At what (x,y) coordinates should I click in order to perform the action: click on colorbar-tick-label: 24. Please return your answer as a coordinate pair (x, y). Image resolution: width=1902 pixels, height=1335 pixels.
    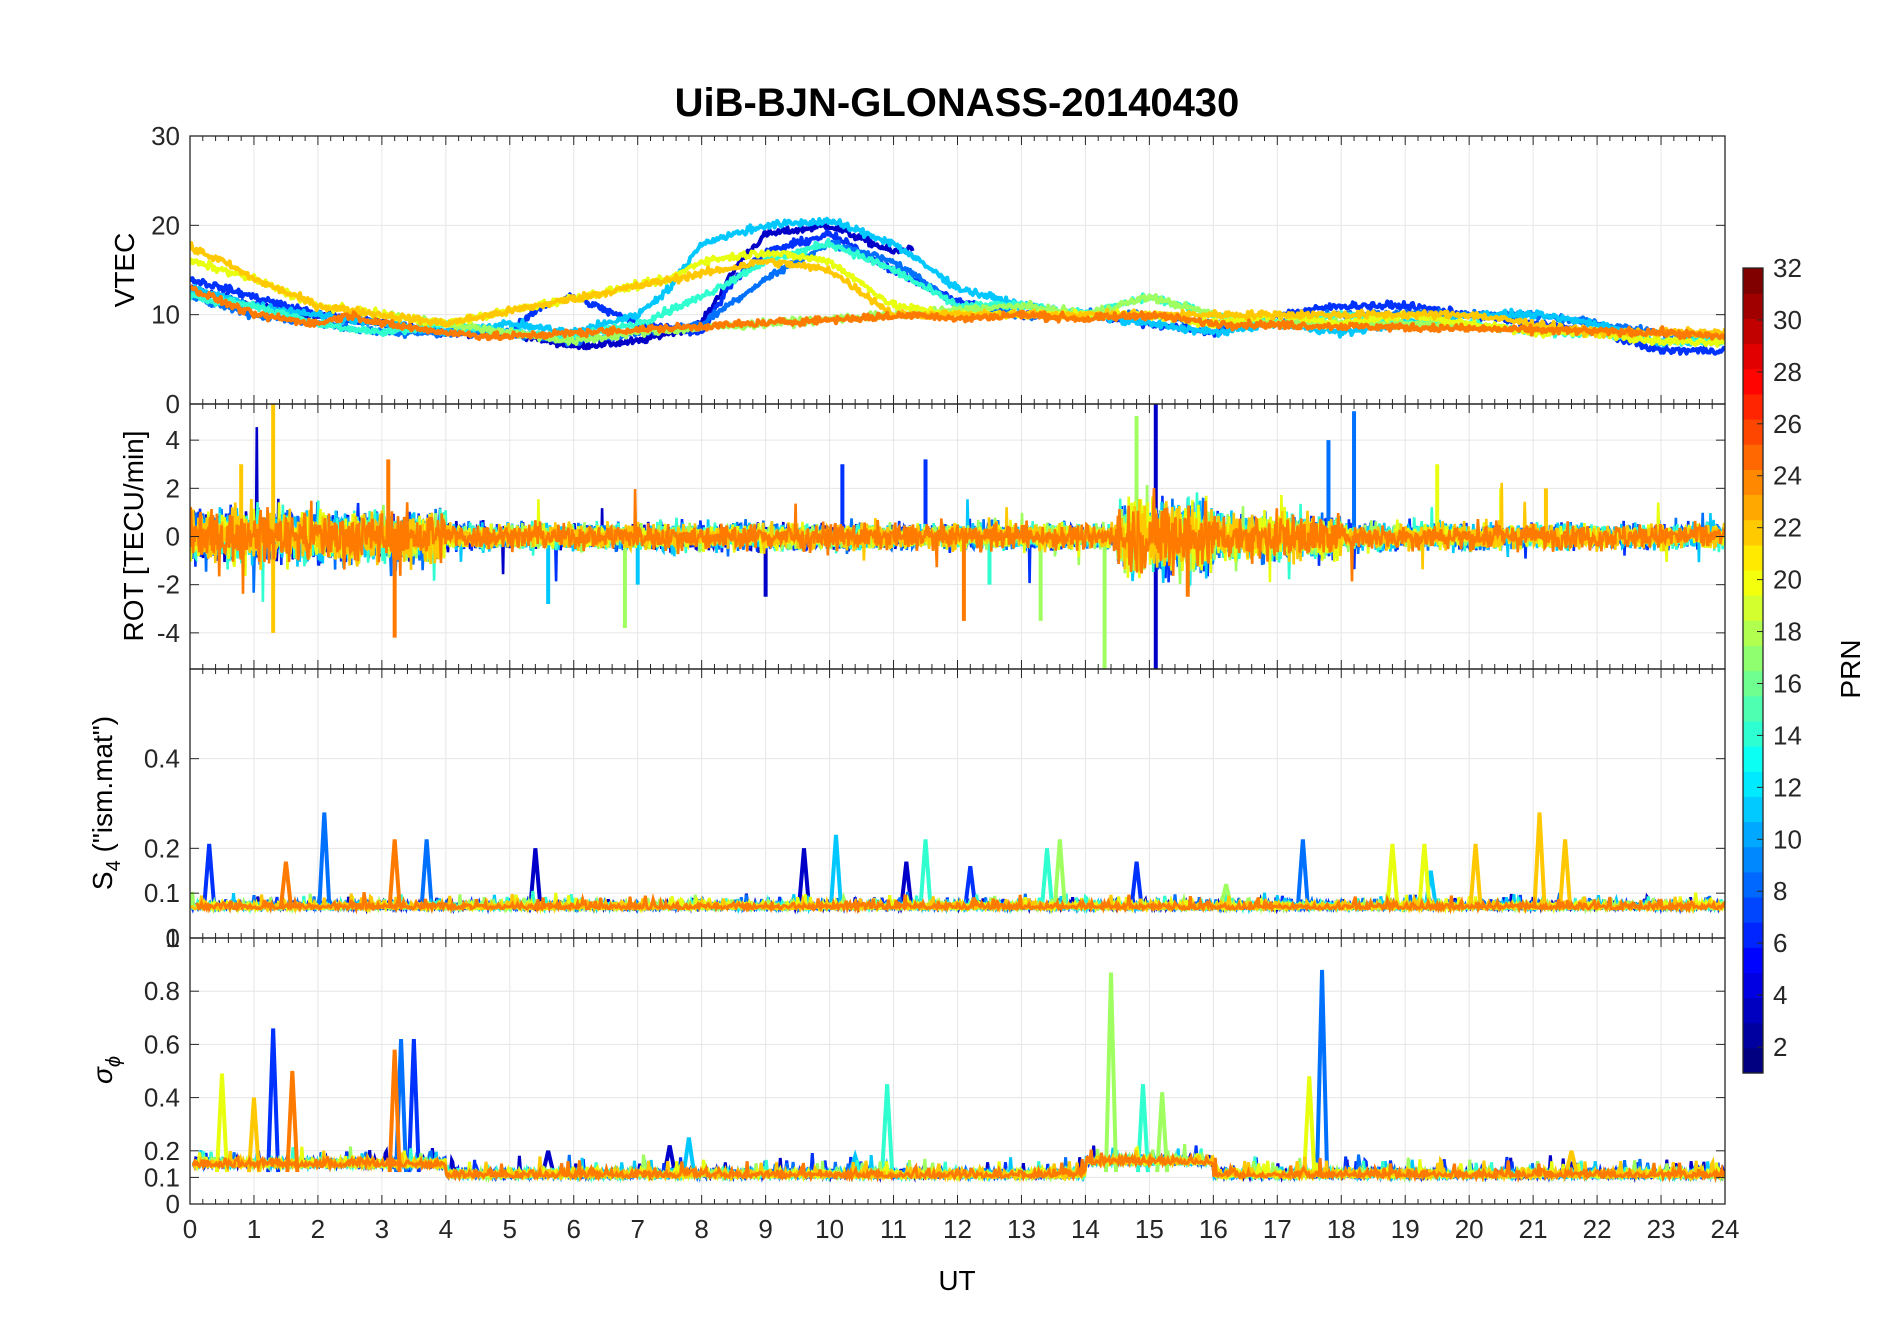
    Looking at the image, I should click on (1787, 476).